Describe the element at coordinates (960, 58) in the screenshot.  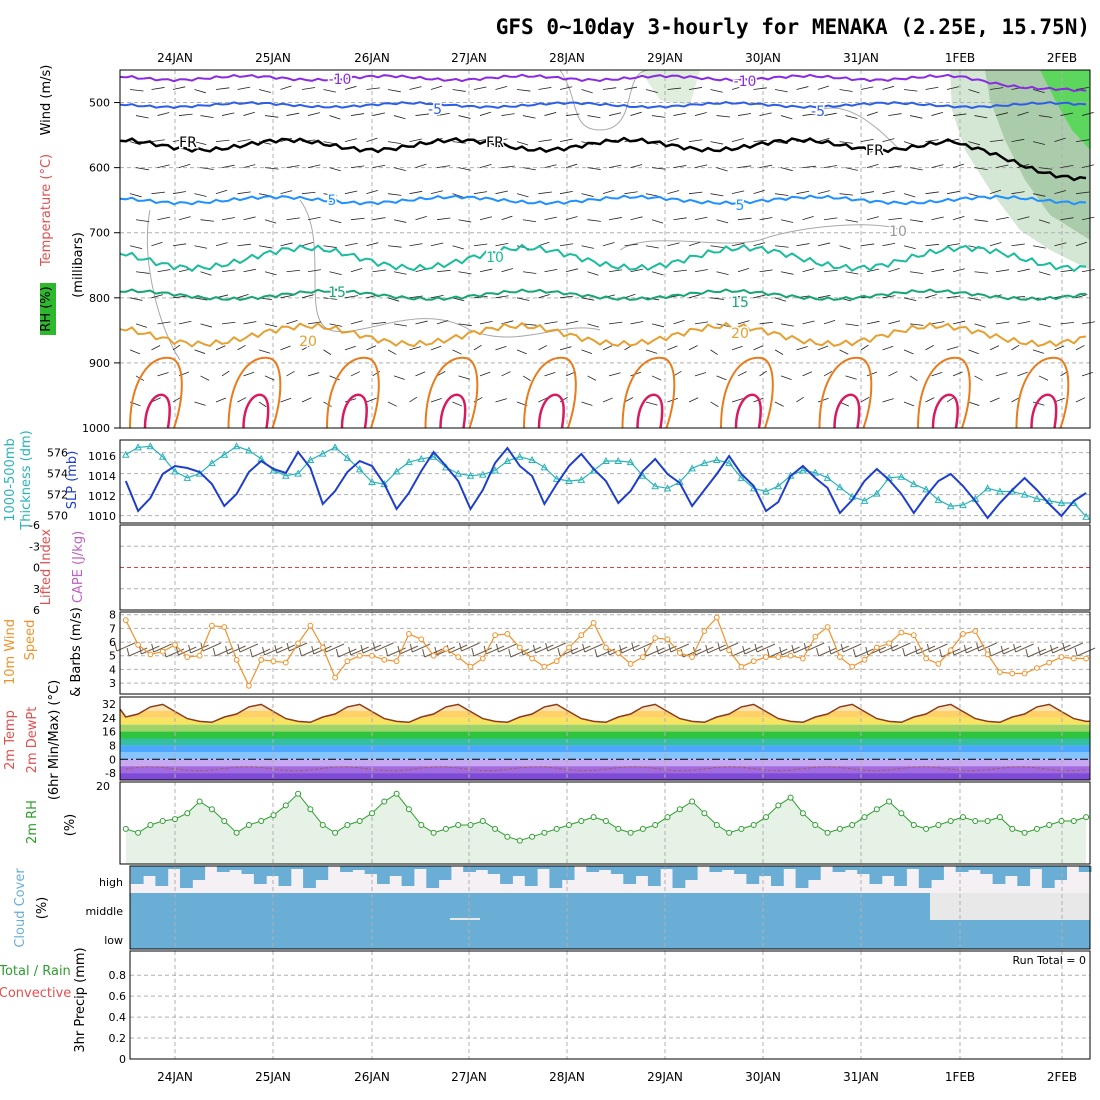
I see `date-label-top: 1FEB` at that location.